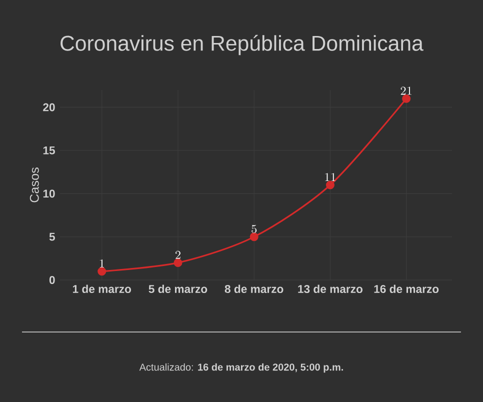 This screenshot has height=402, width=483. Describe the element at coordinates (330, 177) in the screenshot. I see `data-label: 11` at that location.